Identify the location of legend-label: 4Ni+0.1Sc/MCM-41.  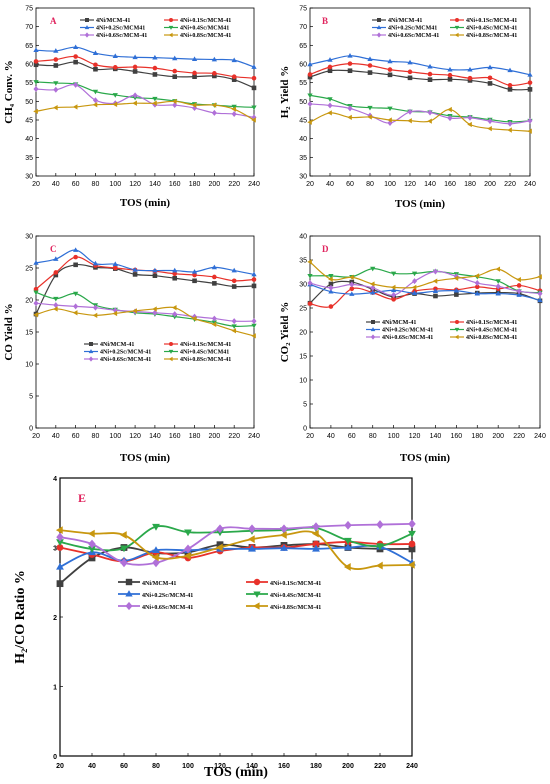
(491, 21).